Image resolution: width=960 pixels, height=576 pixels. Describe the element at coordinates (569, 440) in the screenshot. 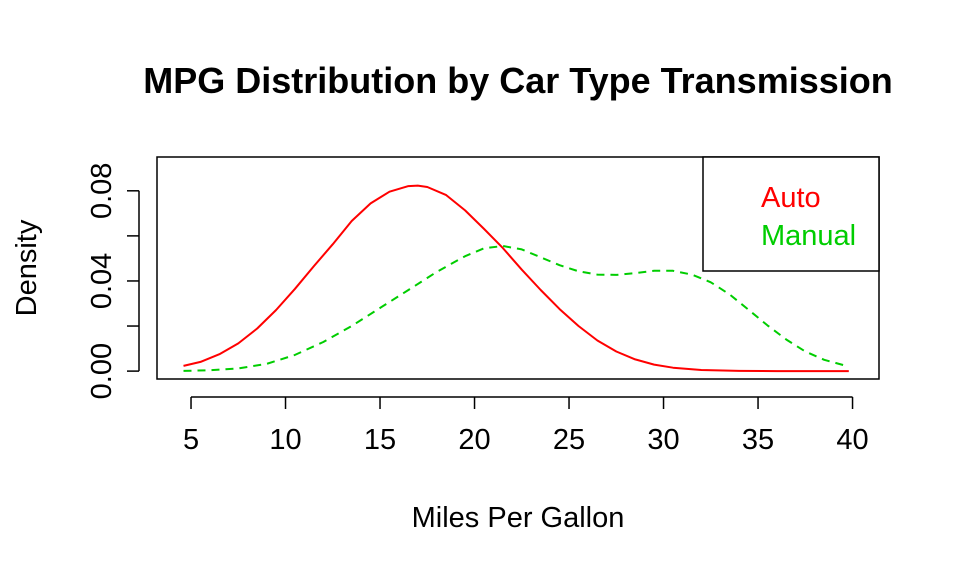

I see `x-tick-label-4: 25` at that location.